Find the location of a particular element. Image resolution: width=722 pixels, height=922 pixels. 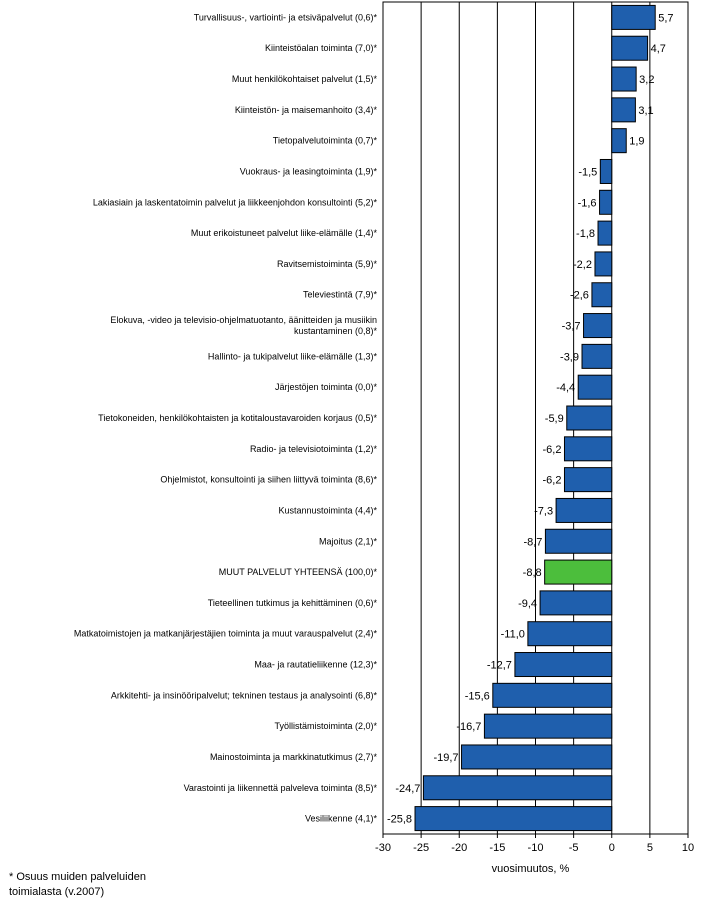

value-label: -1,8 is located at coordinates (585, 234).